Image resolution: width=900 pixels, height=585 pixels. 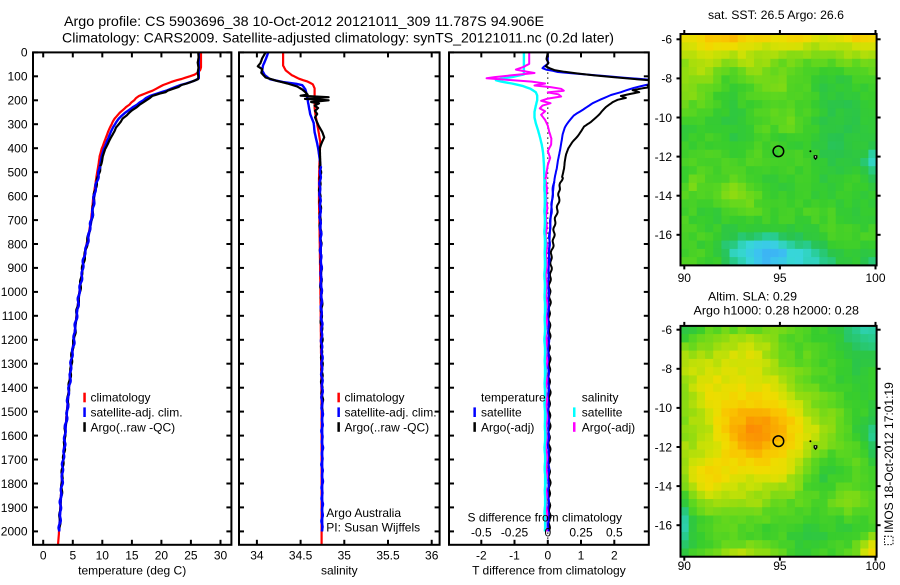 What do you see at coordinates (17, 149) in the screenshot?
I see `svg-text: 400` at bounding box center [17, 149].